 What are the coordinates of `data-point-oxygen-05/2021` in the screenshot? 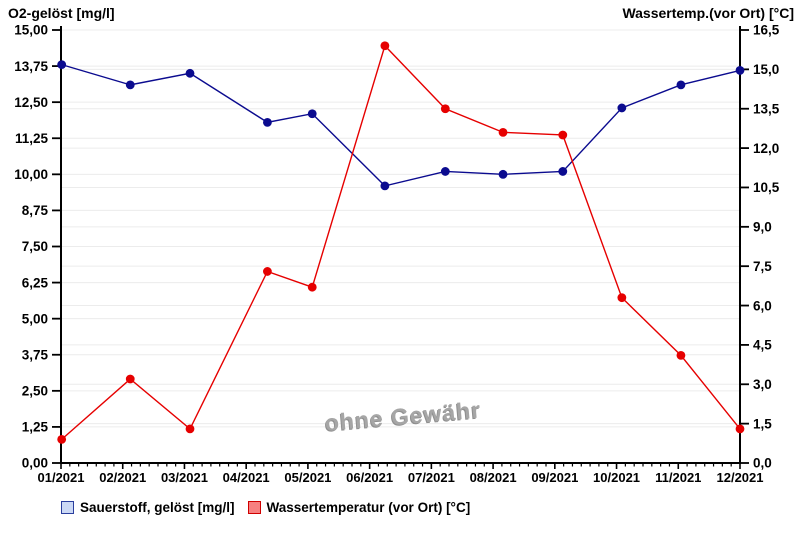 It's located at (312, 114).